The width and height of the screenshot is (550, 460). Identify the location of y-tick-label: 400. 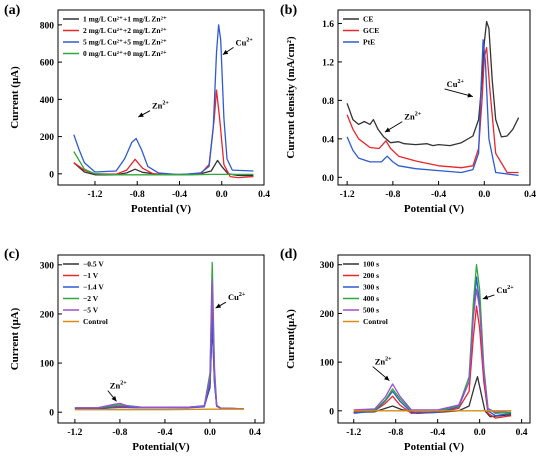
(47, 101).